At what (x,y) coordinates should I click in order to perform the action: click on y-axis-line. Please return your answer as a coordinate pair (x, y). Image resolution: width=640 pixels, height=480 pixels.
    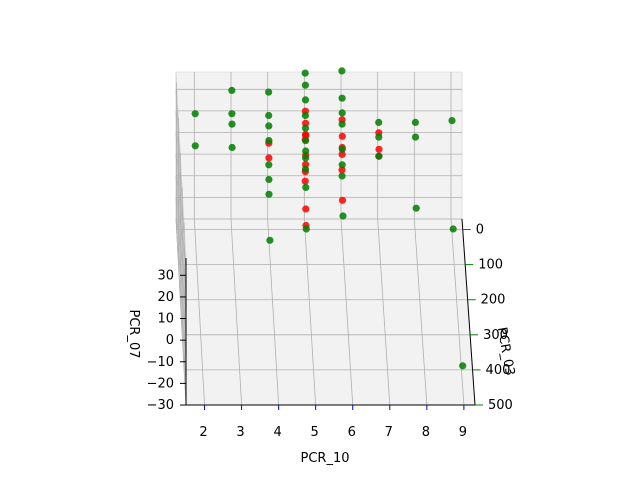
    Looking at the image, I should click on (468, 312).